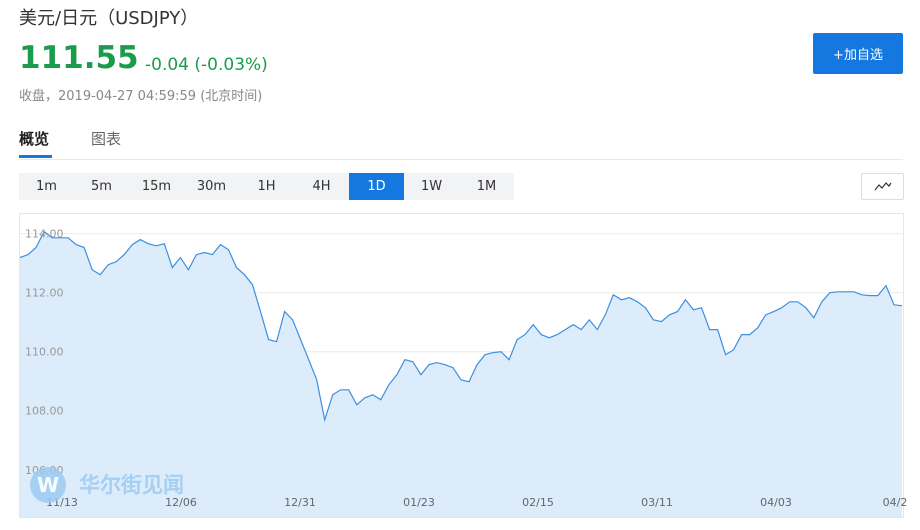 The width and height of the screenshot is (920, 530). What do you see at coordinates (538, 502) in the screenshot?
I see `x-tick-label: 02/15` at bounding box center [538, 502].